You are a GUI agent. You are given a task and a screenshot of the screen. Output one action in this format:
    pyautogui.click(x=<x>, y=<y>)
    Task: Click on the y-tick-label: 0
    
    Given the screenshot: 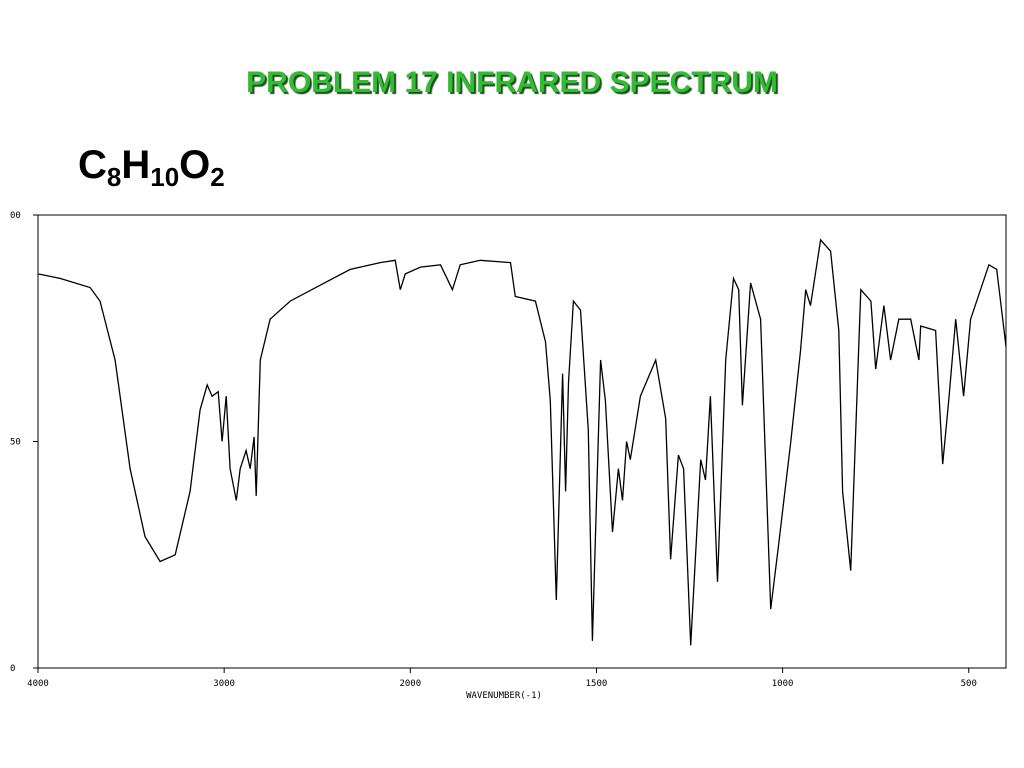 What is the action you would take?
    pyautogui.click(x=12, y=669)
    